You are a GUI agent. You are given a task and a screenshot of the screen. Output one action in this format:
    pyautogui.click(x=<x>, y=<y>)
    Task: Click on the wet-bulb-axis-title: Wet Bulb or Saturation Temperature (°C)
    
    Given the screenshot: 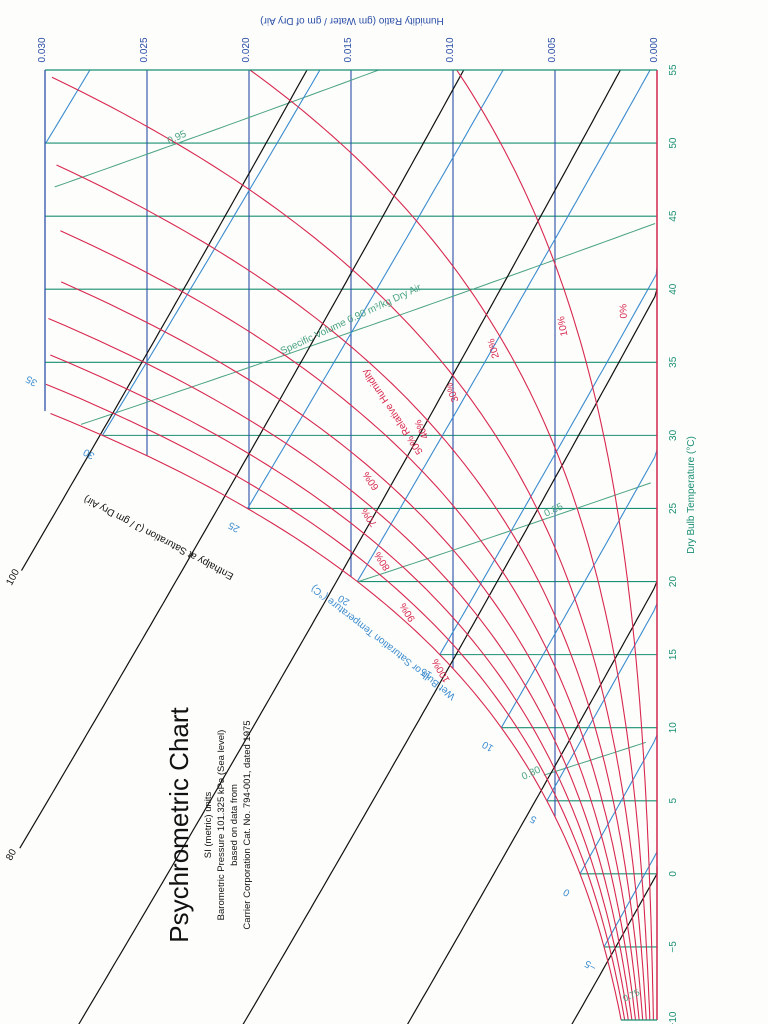 What is the action you would take?
    pyautogui.click(x=383, y=641)
    